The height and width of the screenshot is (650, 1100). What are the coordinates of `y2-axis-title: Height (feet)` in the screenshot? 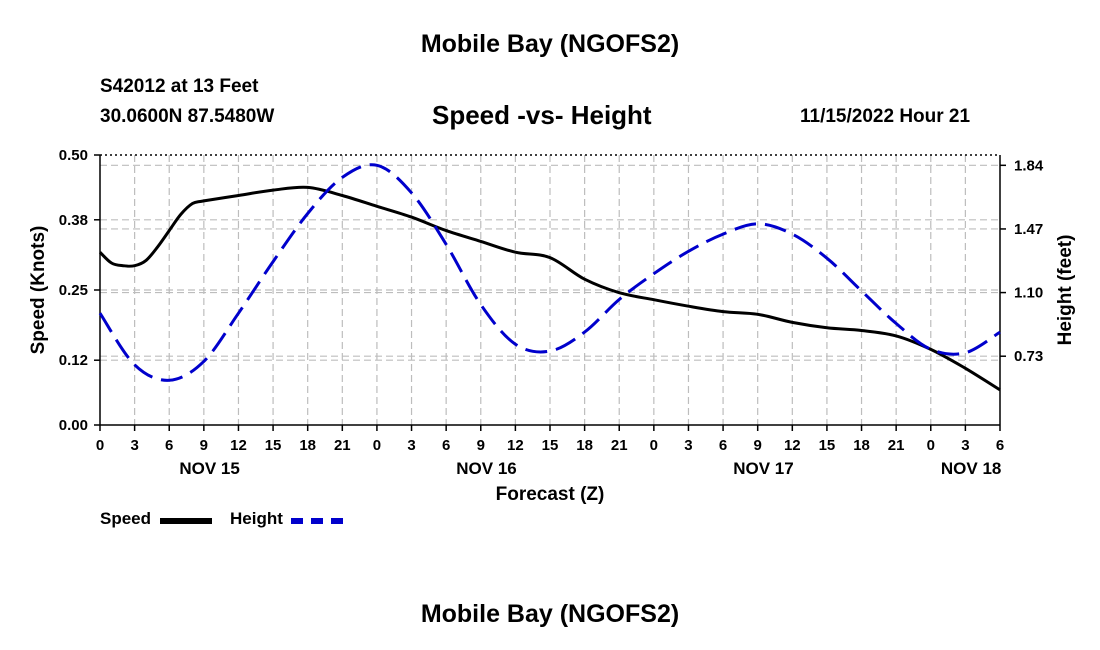 It's located at (1065, 290).